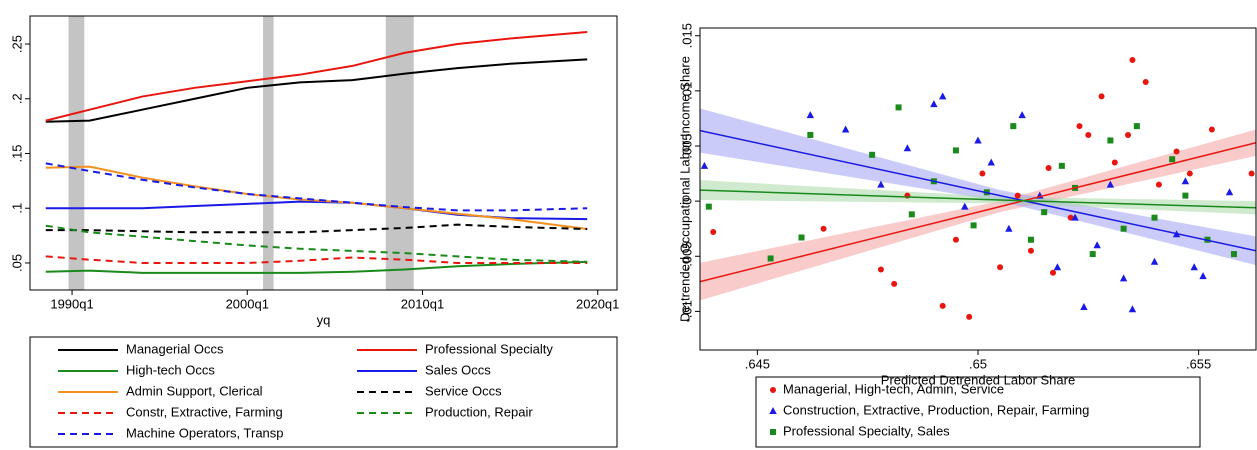  I want to click on x-tick-label: .65, so click(978, 363).